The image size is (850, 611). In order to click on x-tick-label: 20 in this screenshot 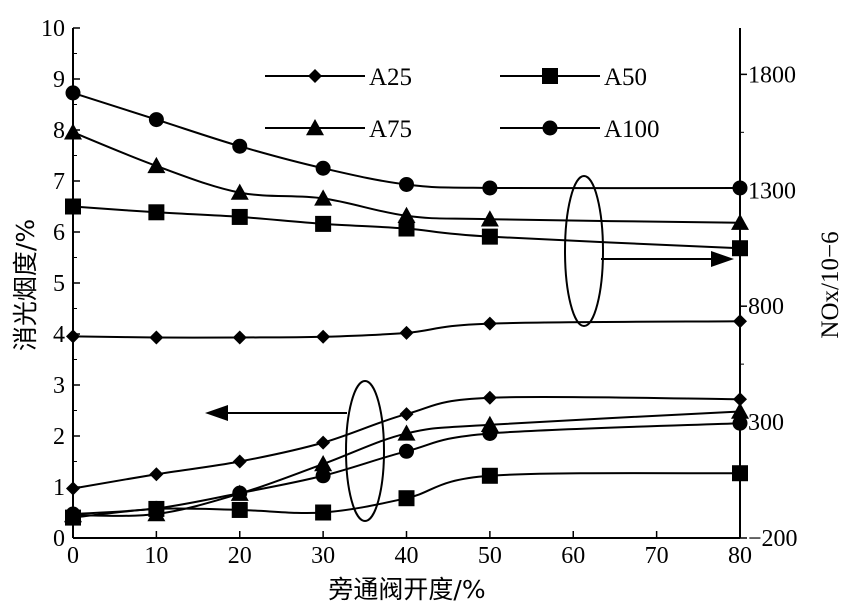, I will do `click(240, 556)`.